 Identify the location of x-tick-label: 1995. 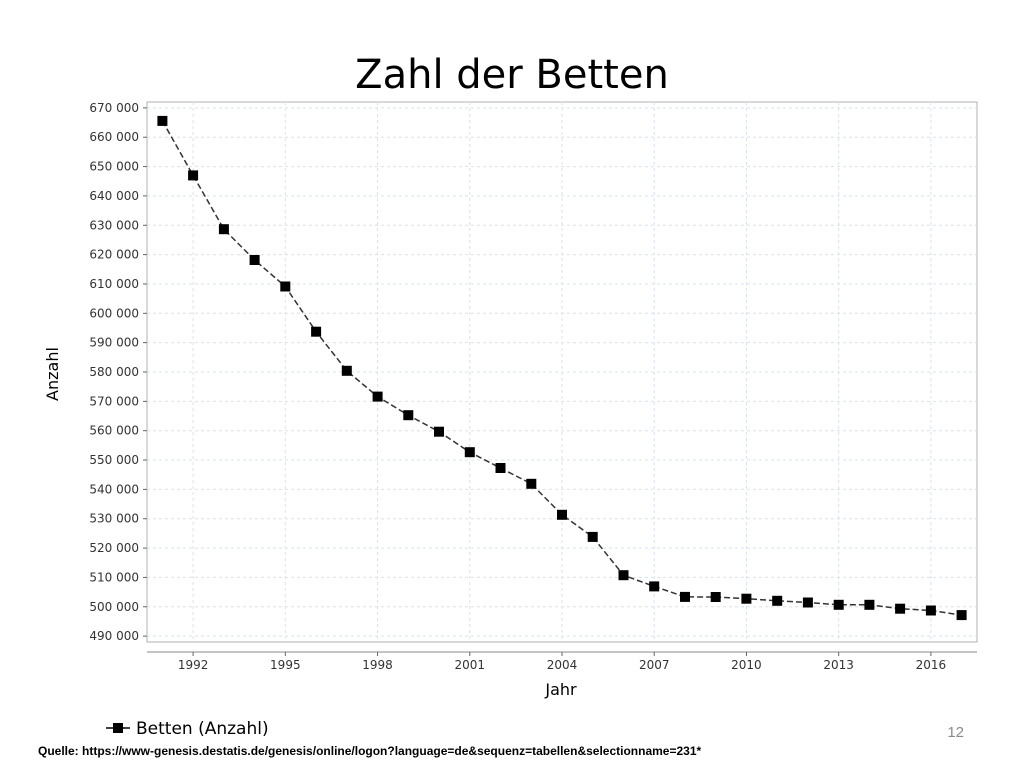
(285, 665).